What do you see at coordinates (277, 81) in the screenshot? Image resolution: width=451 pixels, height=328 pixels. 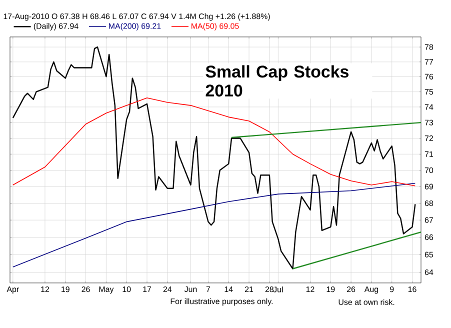 I see `text: Small Cap Stocks 2010` at bounding box center [277, 81].